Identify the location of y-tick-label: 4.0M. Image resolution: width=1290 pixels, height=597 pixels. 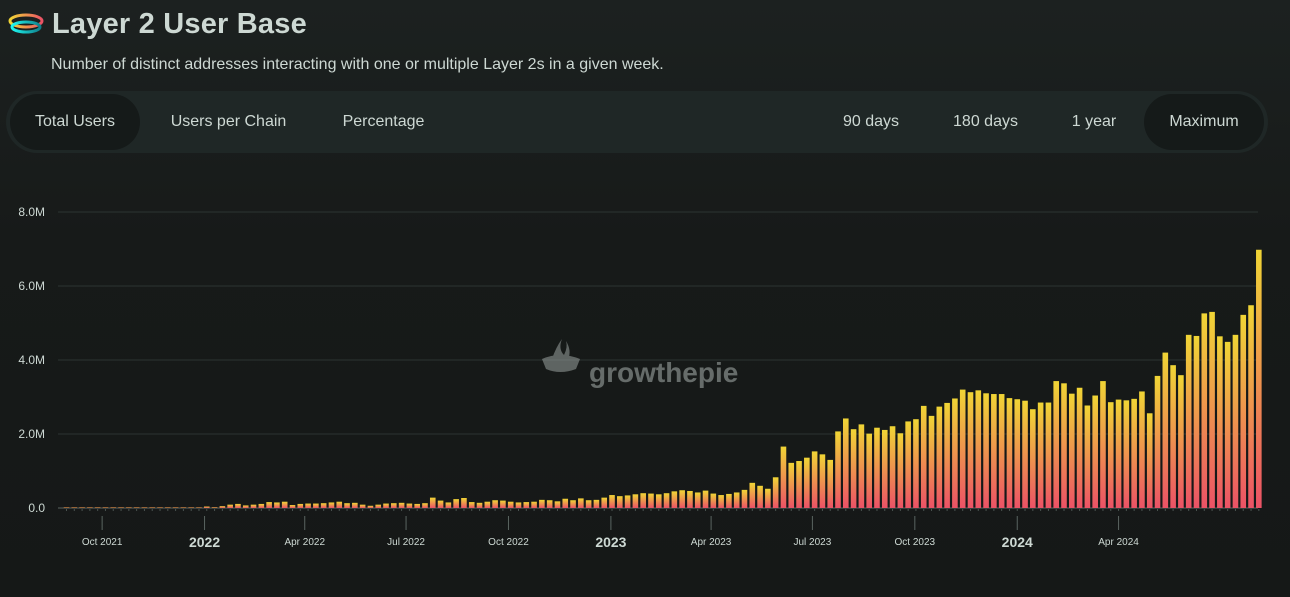
(31, 360).